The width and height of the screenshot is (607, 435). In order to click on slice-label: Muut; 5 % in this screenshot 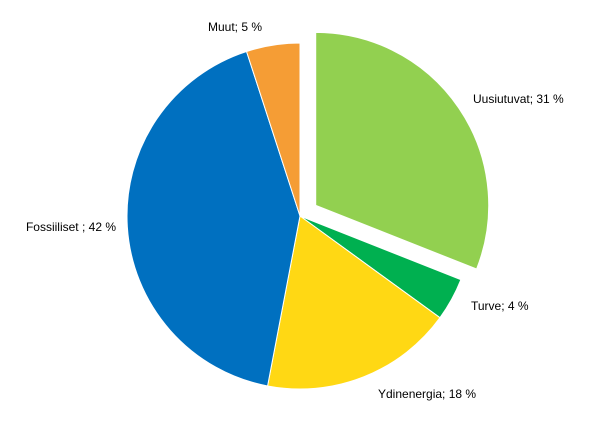, I will do `click(235, 27)`.